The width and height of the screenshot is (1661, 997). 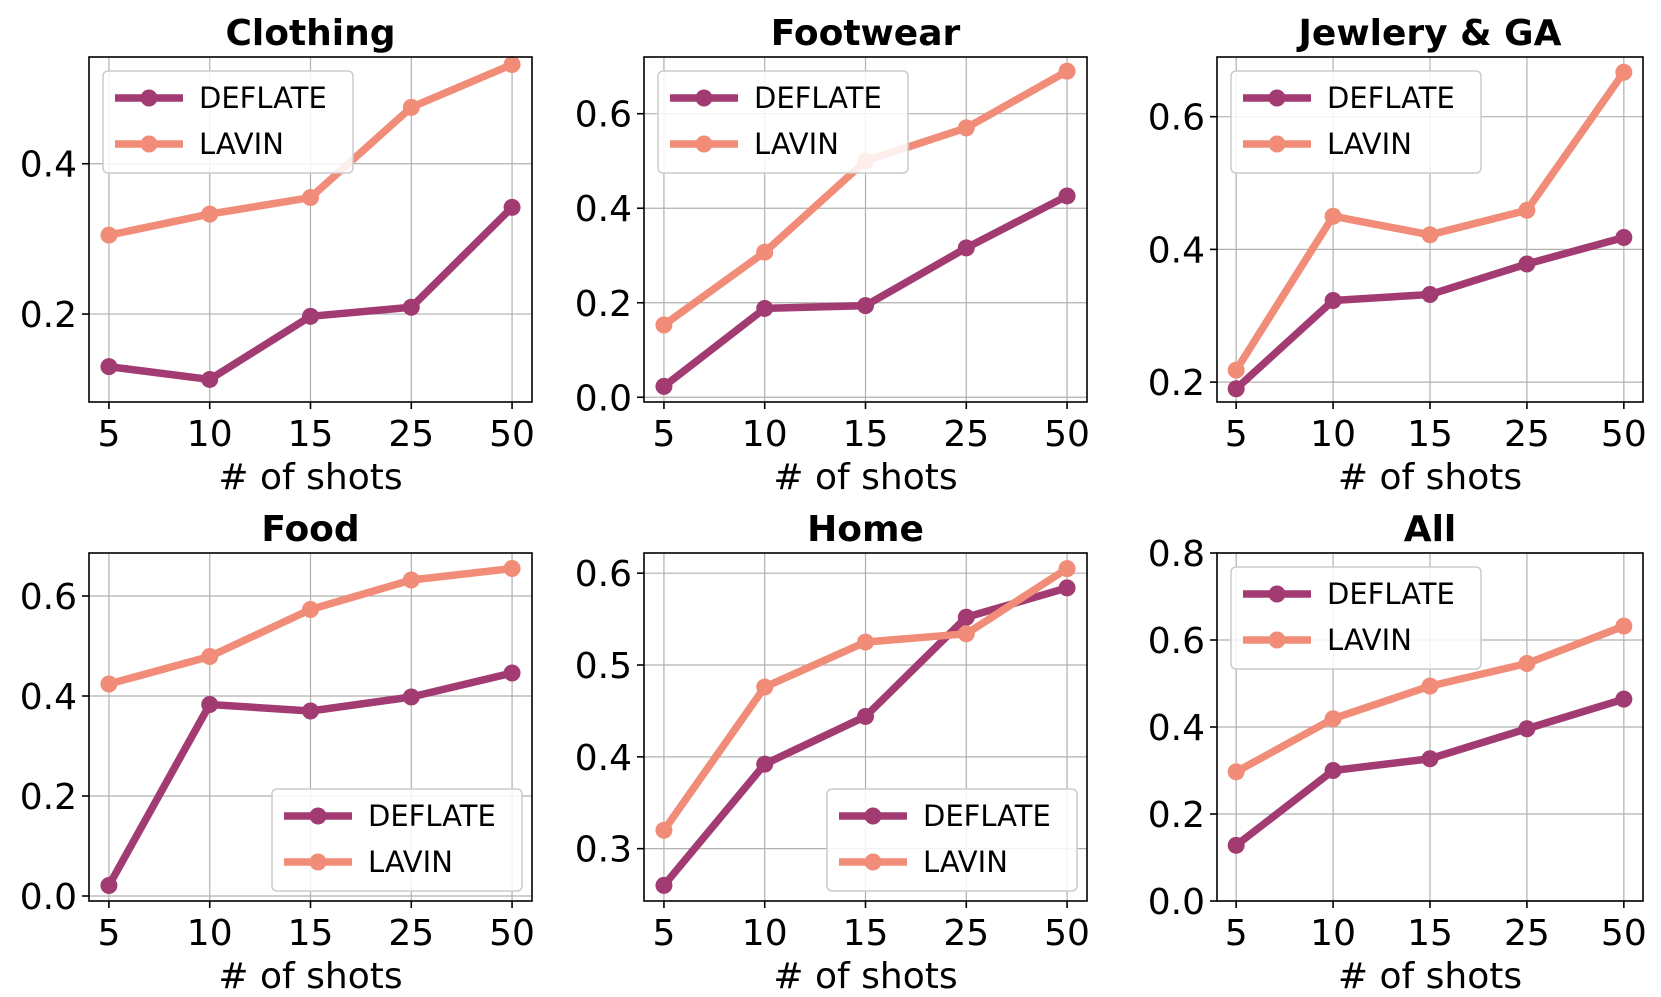 I want to click on subplot-title: Food, so click(x=310, y=529).